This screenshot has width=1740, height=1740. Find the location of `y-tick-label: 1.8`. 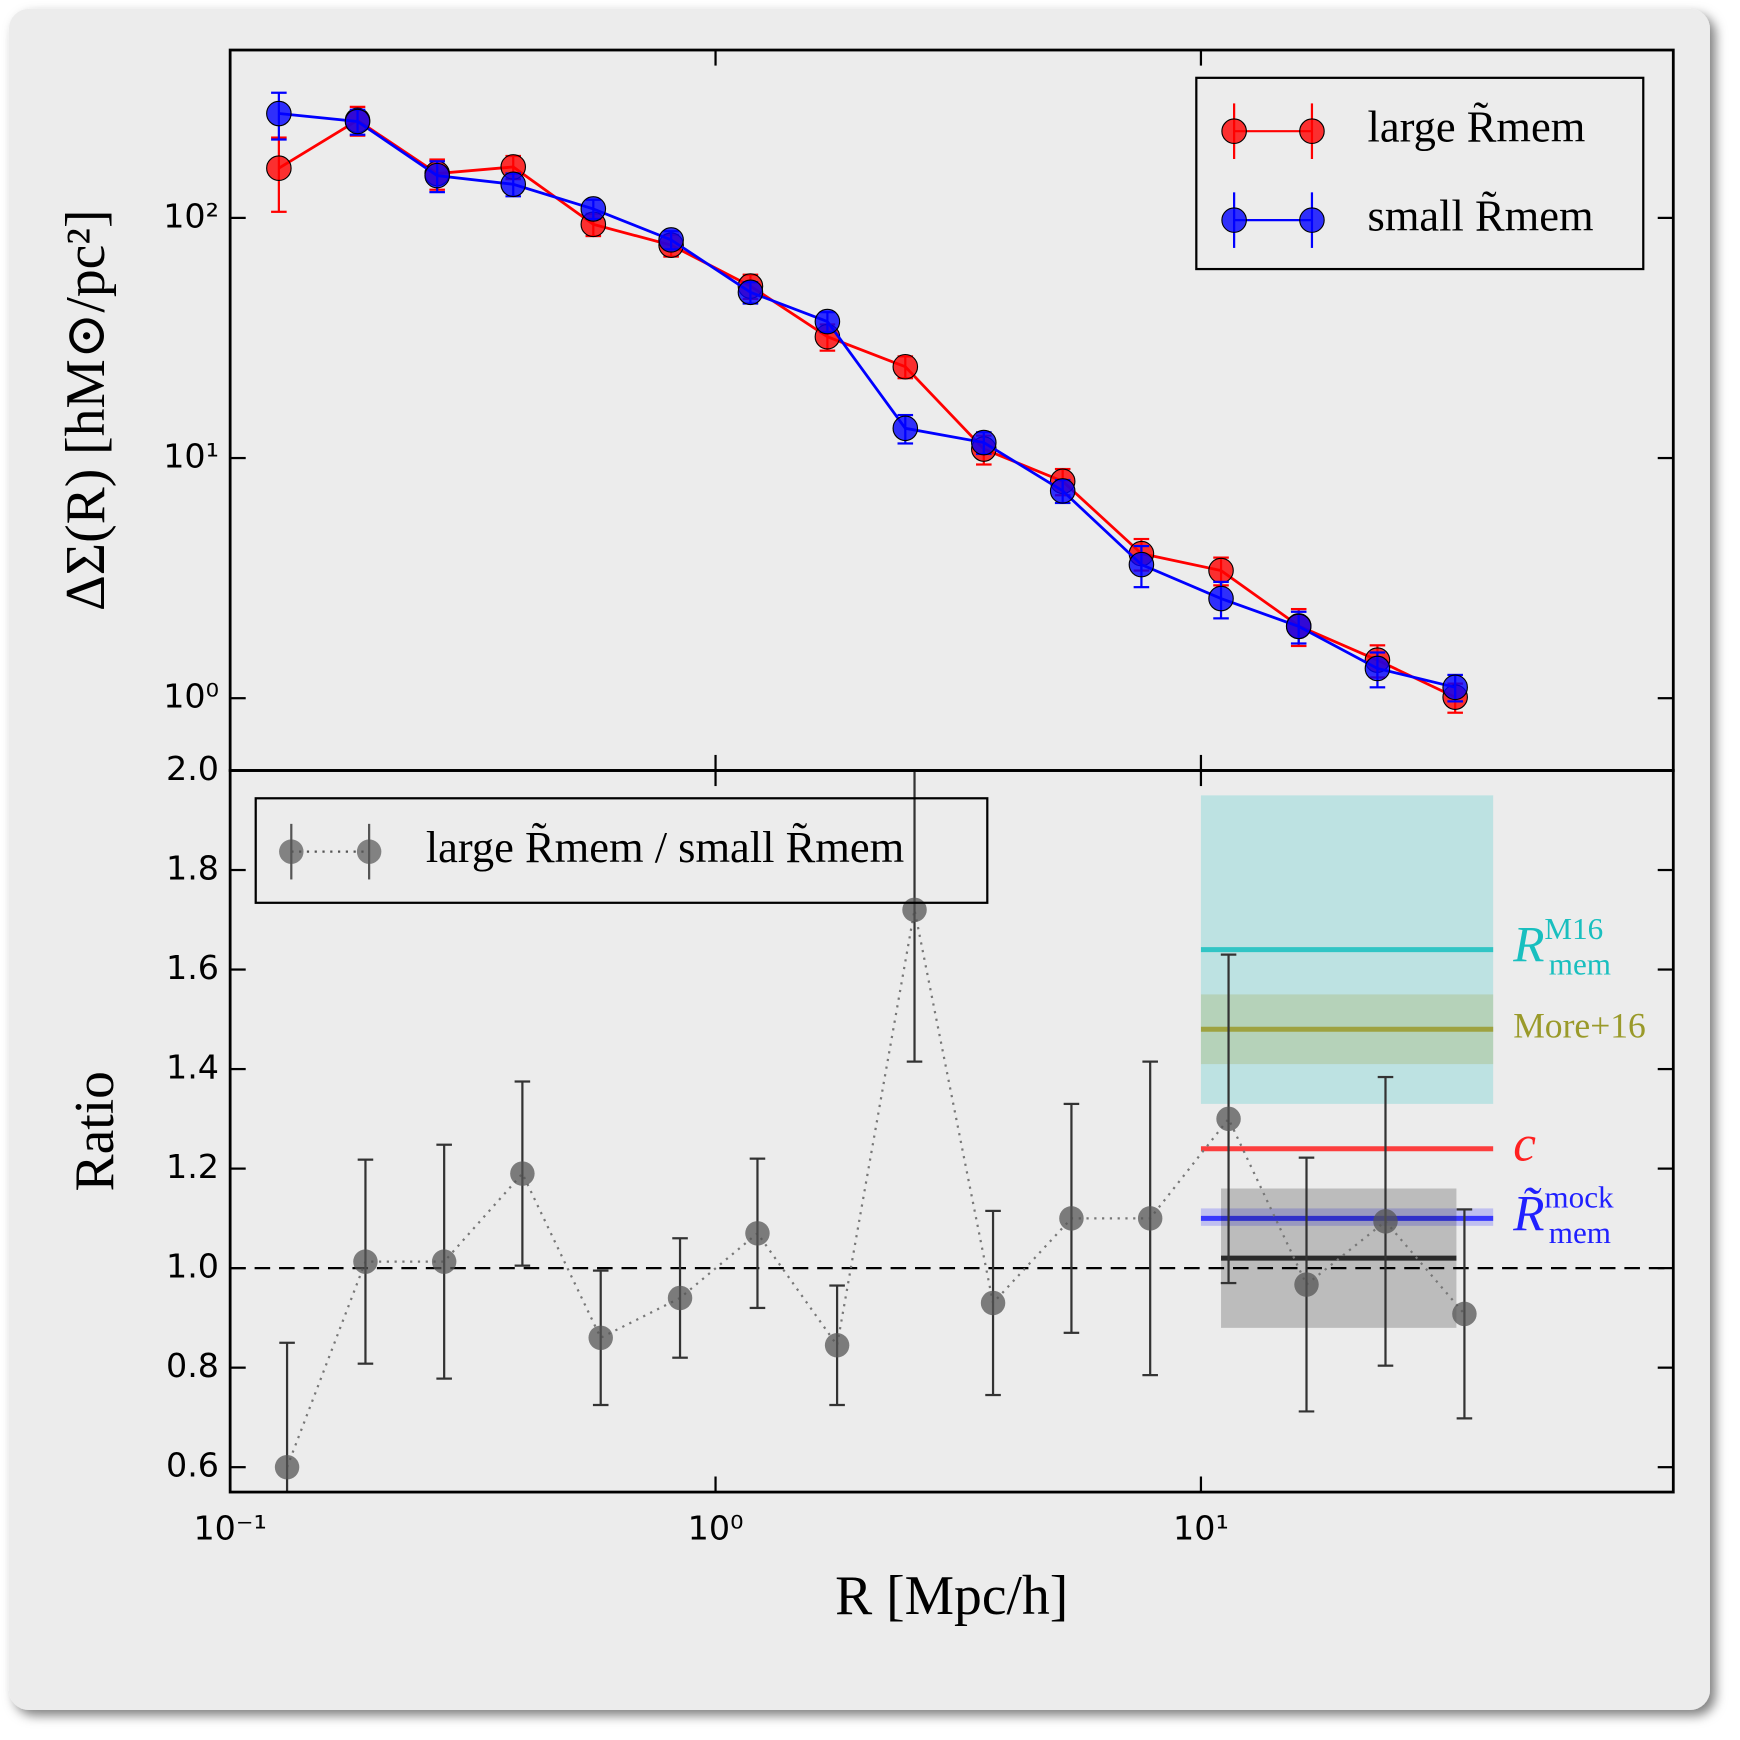

y-tick-label: 1.8 is located at coordinates (192, 868).